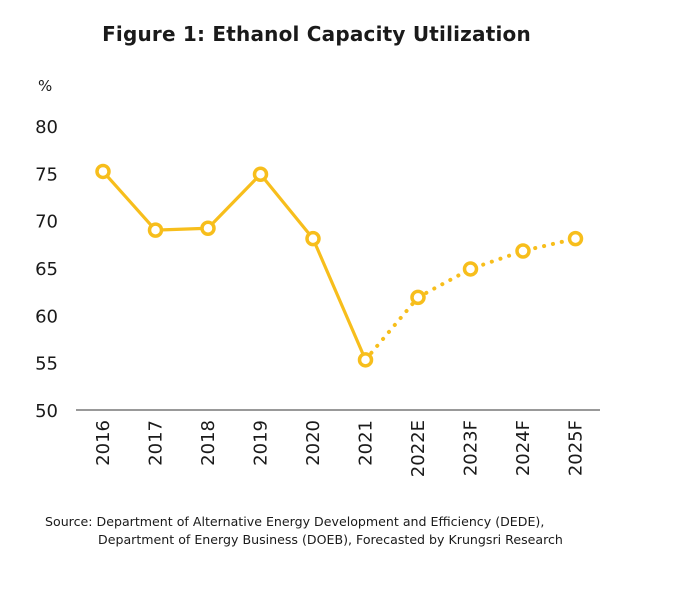  Describe the element at coordinates (45, 86) in the screenshot. I see `y-axis-unit-label: %` at that location.